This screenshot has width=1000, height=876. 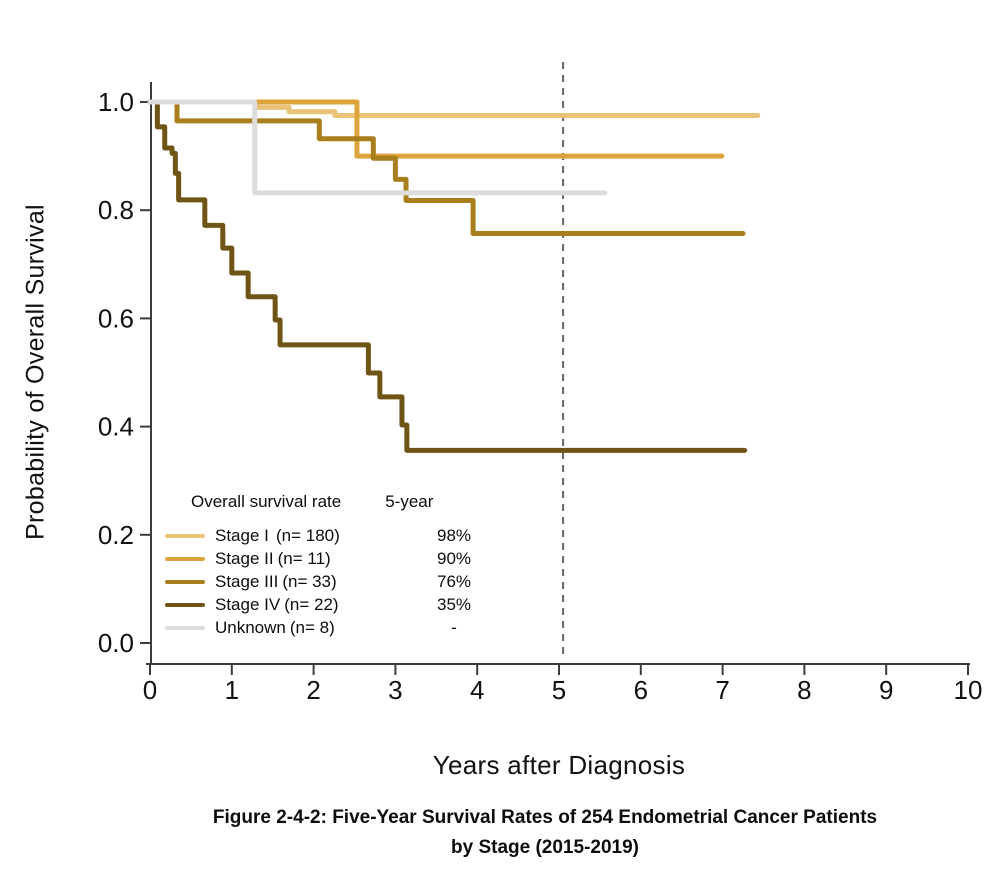 What do you see at coordinates (313, 690) in the screenshot?
I see `x-tick-label: 2` at bounding box center [313, 690].